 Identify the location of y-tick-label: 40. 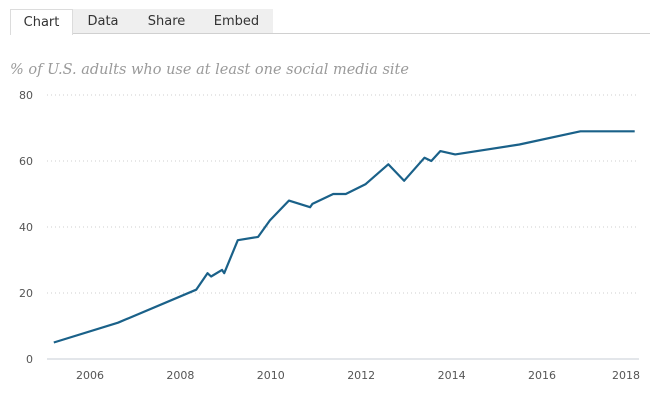
(26, 227).